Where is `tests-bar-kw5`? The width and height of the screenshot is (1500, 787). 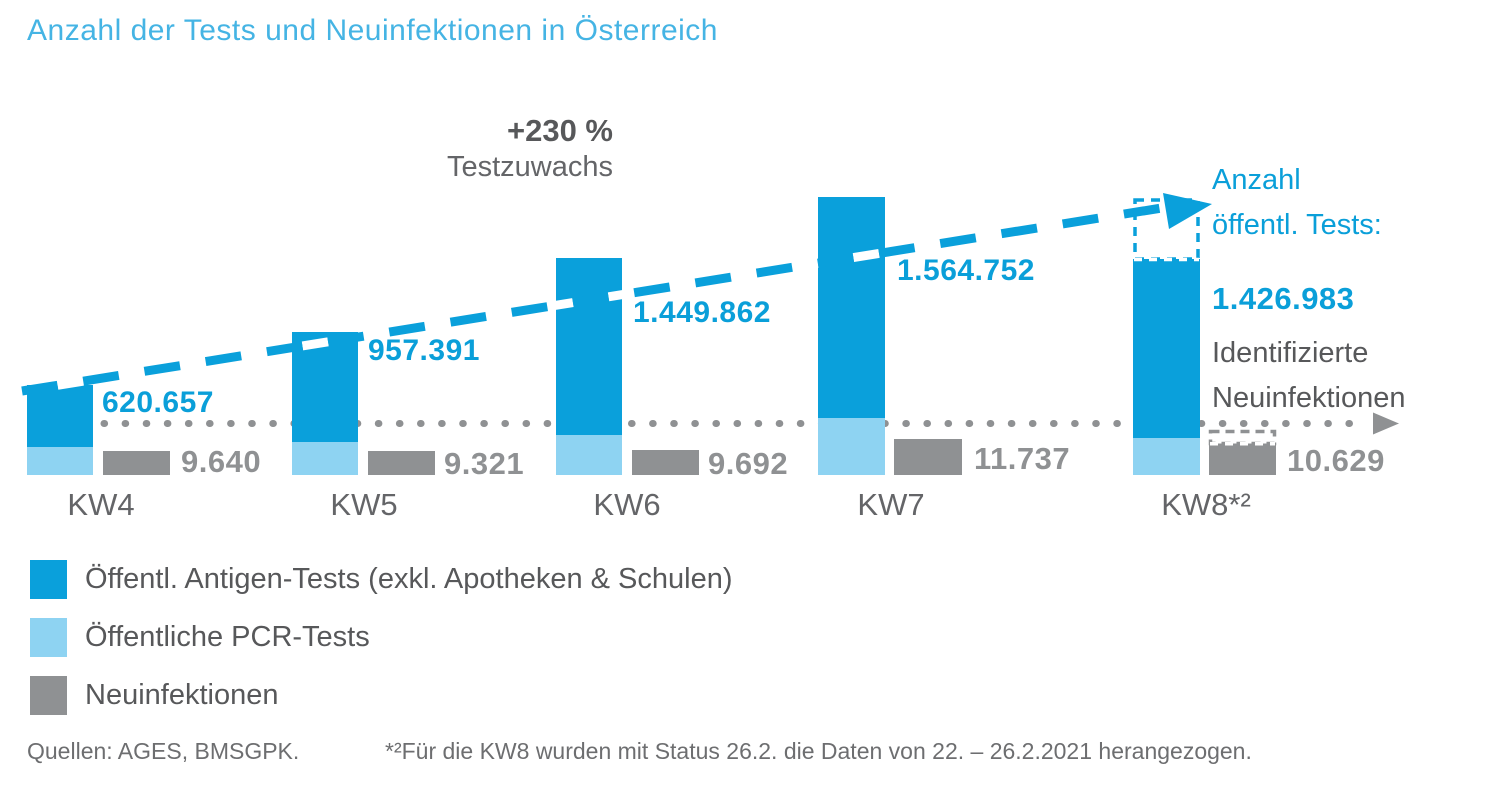
tests-bar-kw5 is located at coordinates (325, 403).